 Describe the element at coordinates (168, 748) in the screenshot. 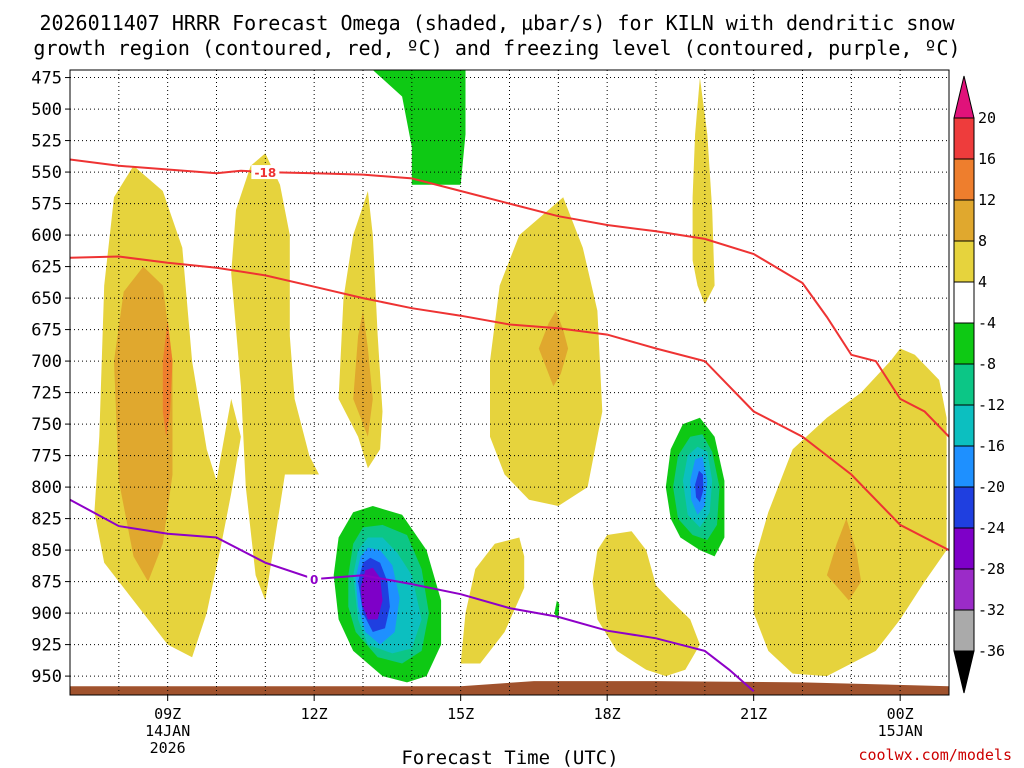

I see `x-tick-year: 2026` at that location.